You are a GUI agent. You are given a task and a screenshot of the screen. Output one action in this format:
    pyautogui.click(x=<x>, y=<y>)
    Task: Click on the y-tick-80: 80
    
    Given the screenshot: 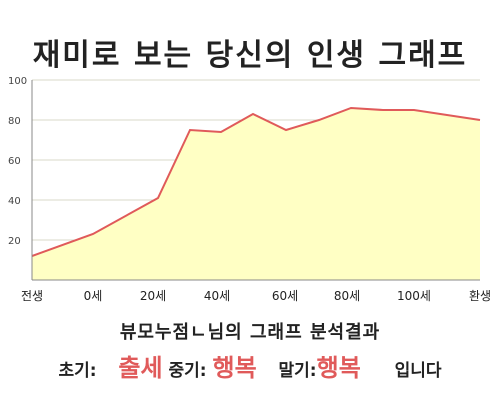 What is the action you would take?
    pyautogui.click(x=14, y=121)
    